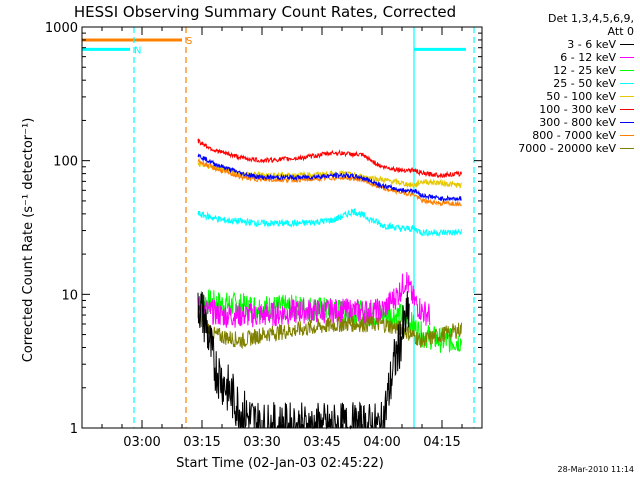 The width and height of the screenshot is (640, 480). What do you see at coordinates (201, 442) in the screenshot?
I see `x-tick-label: 03:15` at bounding box center [201, 442].